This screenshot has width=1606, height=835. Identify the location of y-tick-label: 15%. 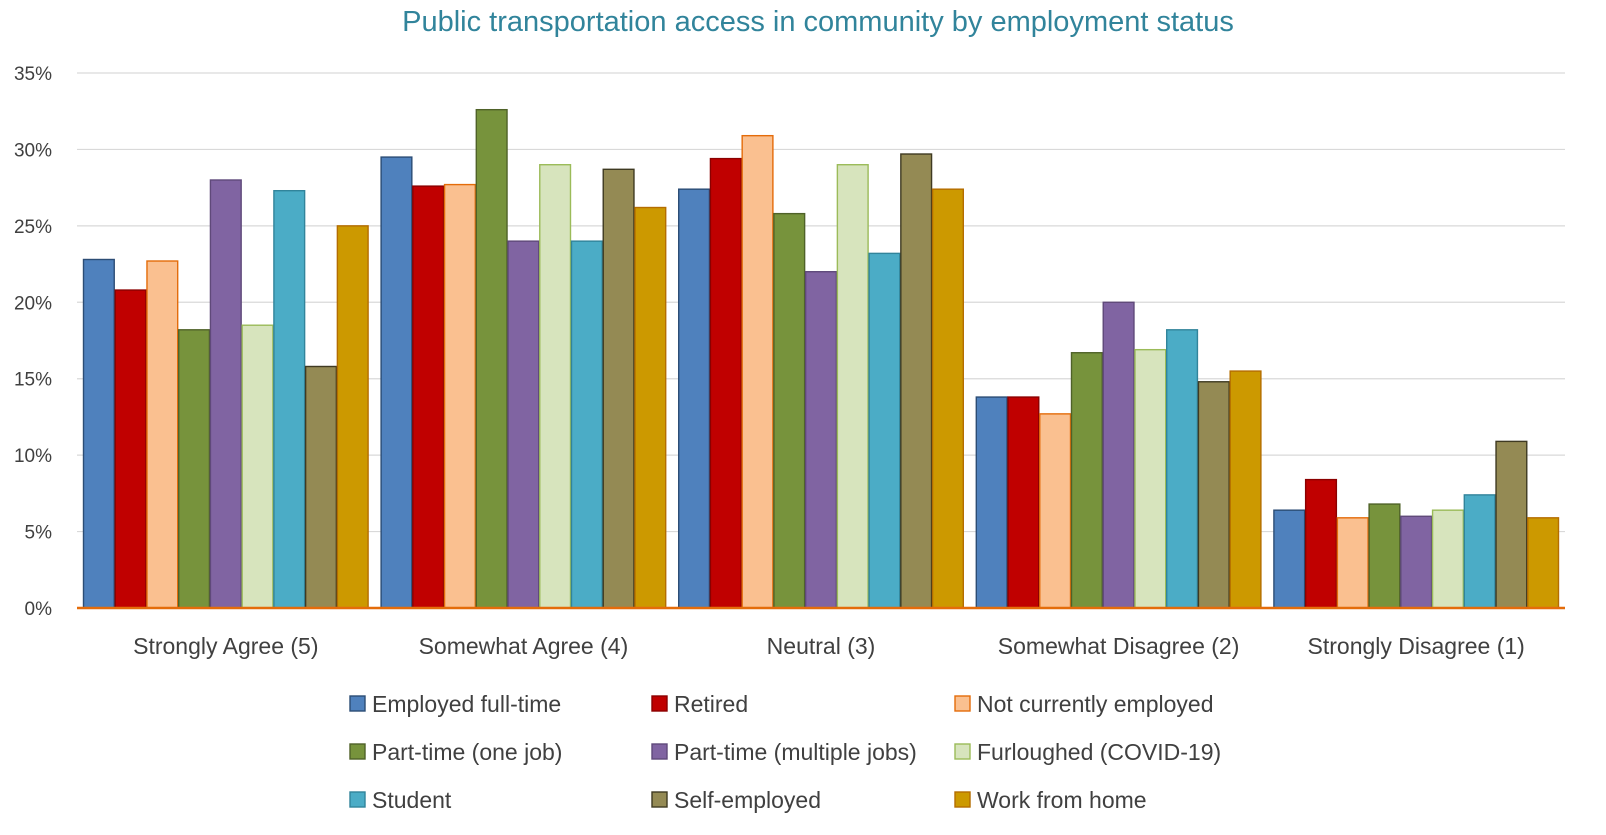
(33, 380).